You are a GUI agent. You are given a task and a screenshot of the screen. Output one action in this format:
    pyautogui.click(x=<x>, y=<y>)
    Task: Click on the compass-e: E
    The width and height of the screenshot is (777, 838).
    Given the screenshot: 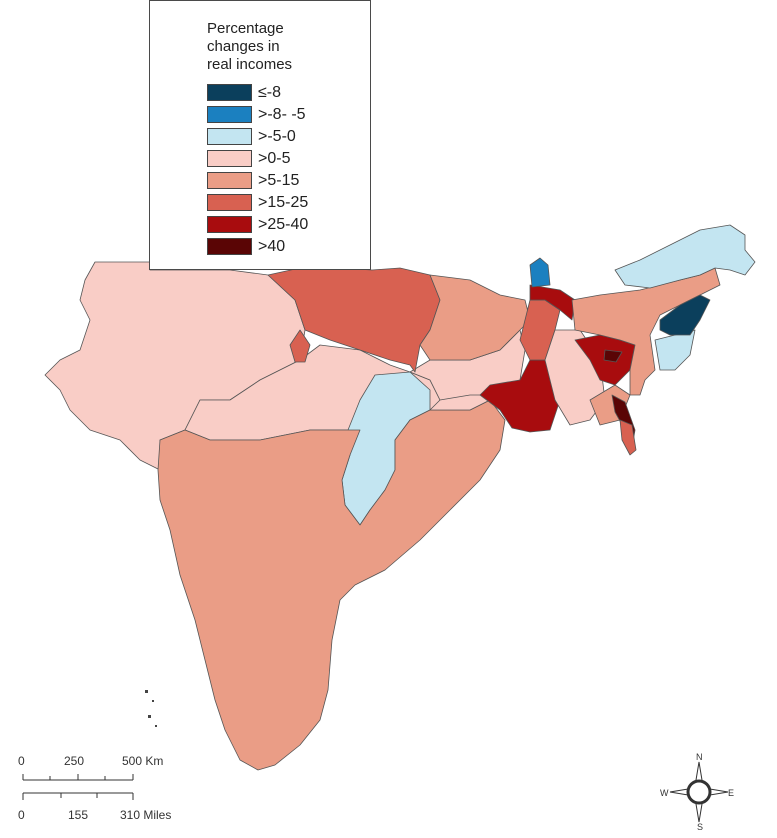 What is the action you would take?
    pyautogui.click(x=731, y=793)
    